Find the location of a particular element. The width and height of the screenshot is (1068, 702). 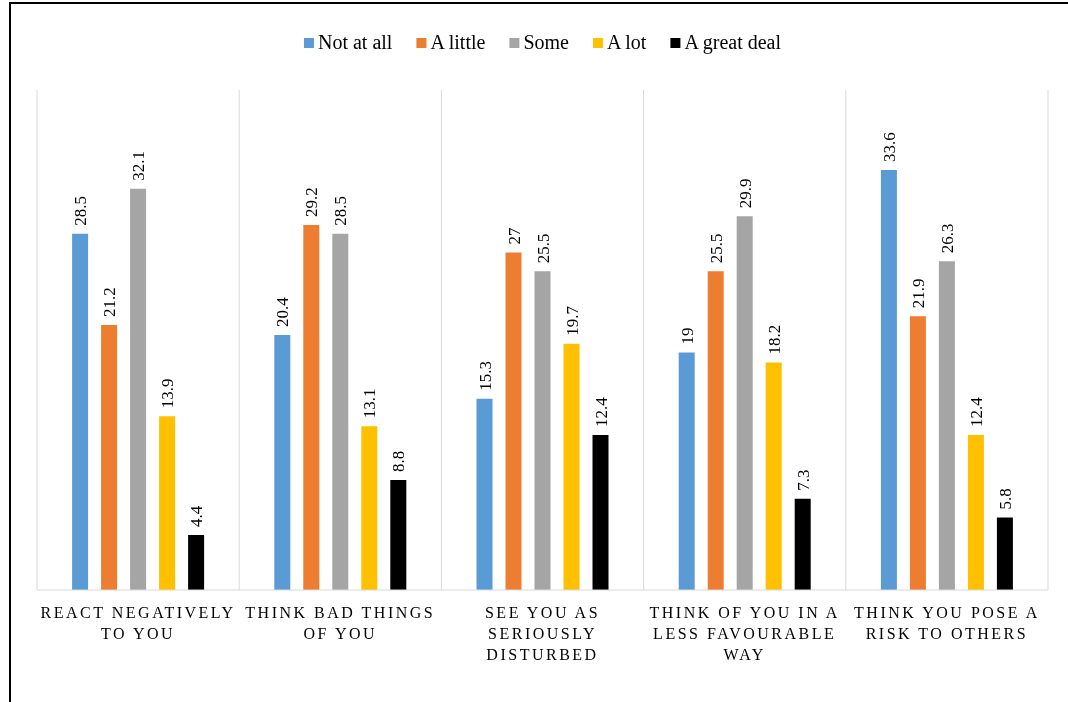

data-label: 13.1 is located at coordinates (370, 403).